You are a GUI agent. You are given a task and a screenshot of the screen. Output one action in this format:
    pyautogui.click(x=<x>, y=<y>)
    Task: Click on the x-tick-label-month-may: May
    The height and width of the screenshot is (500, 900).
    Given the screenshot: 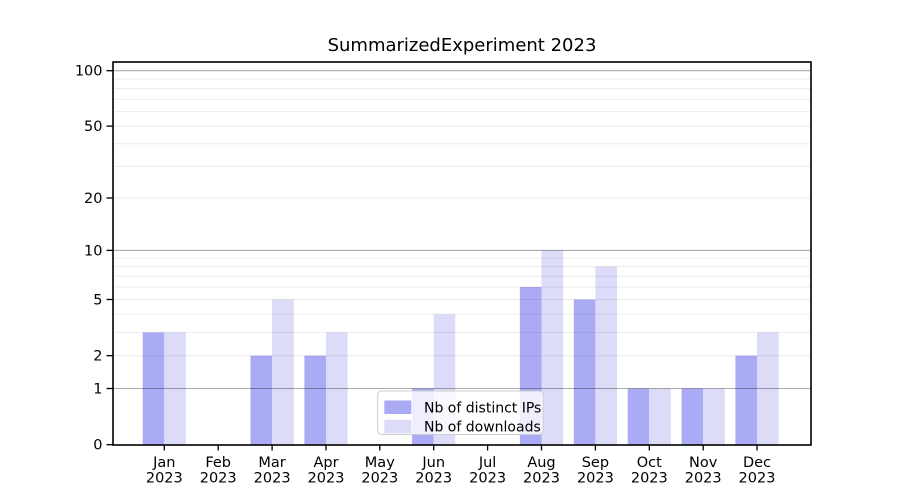 What is the action you would take?
    pyautogui.click(x=380, y=463)
    